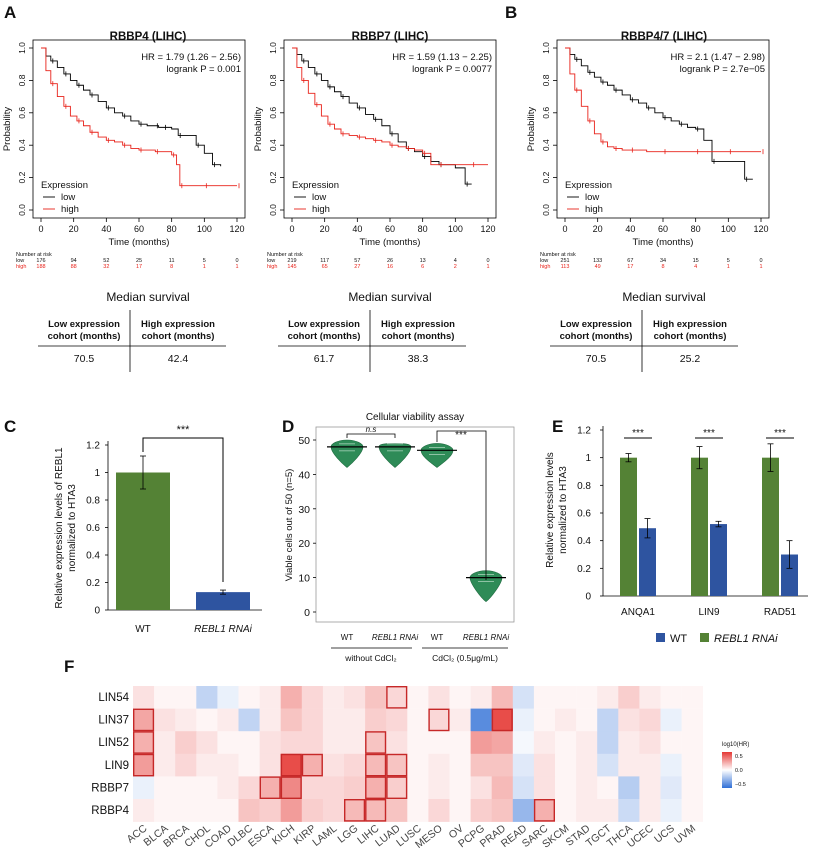 This screenshot has height=850, width=815. I want to click on km-legend-title: Expression, so click(64, 185).